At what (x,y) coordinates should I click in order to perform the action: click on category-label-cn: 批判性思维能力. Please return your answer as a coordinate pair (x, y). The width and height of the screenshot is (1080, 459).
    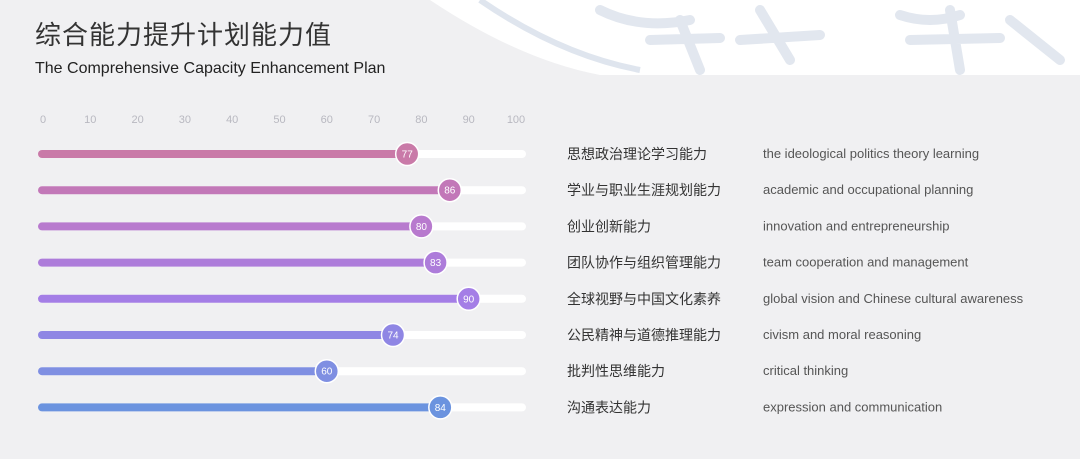
    Looking at the image, I should click on (616, 372).